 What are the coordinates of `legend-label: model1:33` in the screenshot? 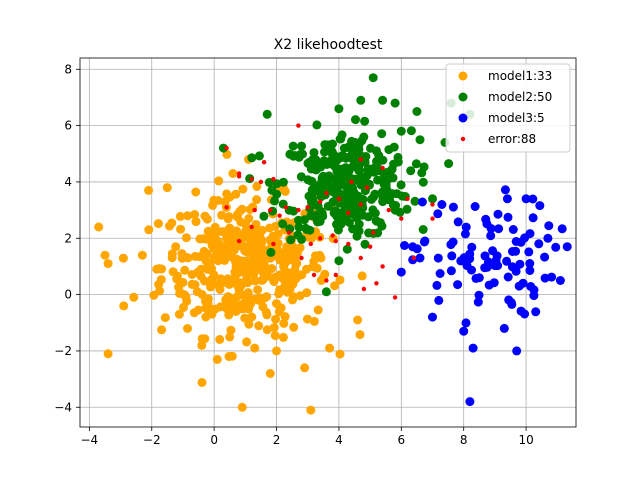 It's located at (520, 76).